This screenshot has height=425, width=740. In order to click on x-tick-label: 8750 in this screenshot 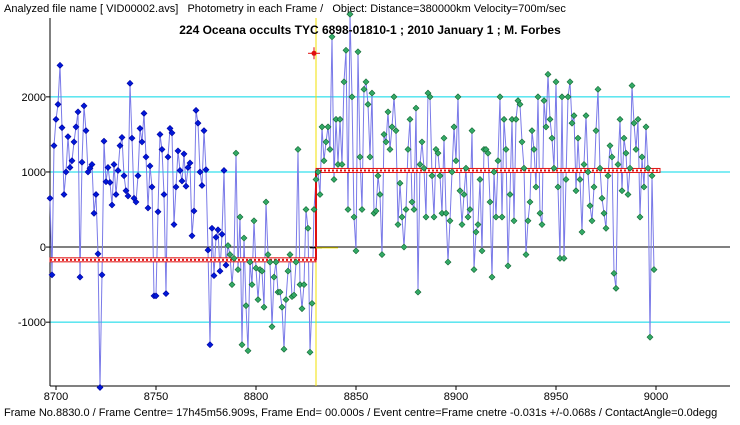, I will do `click(156, 397)`.